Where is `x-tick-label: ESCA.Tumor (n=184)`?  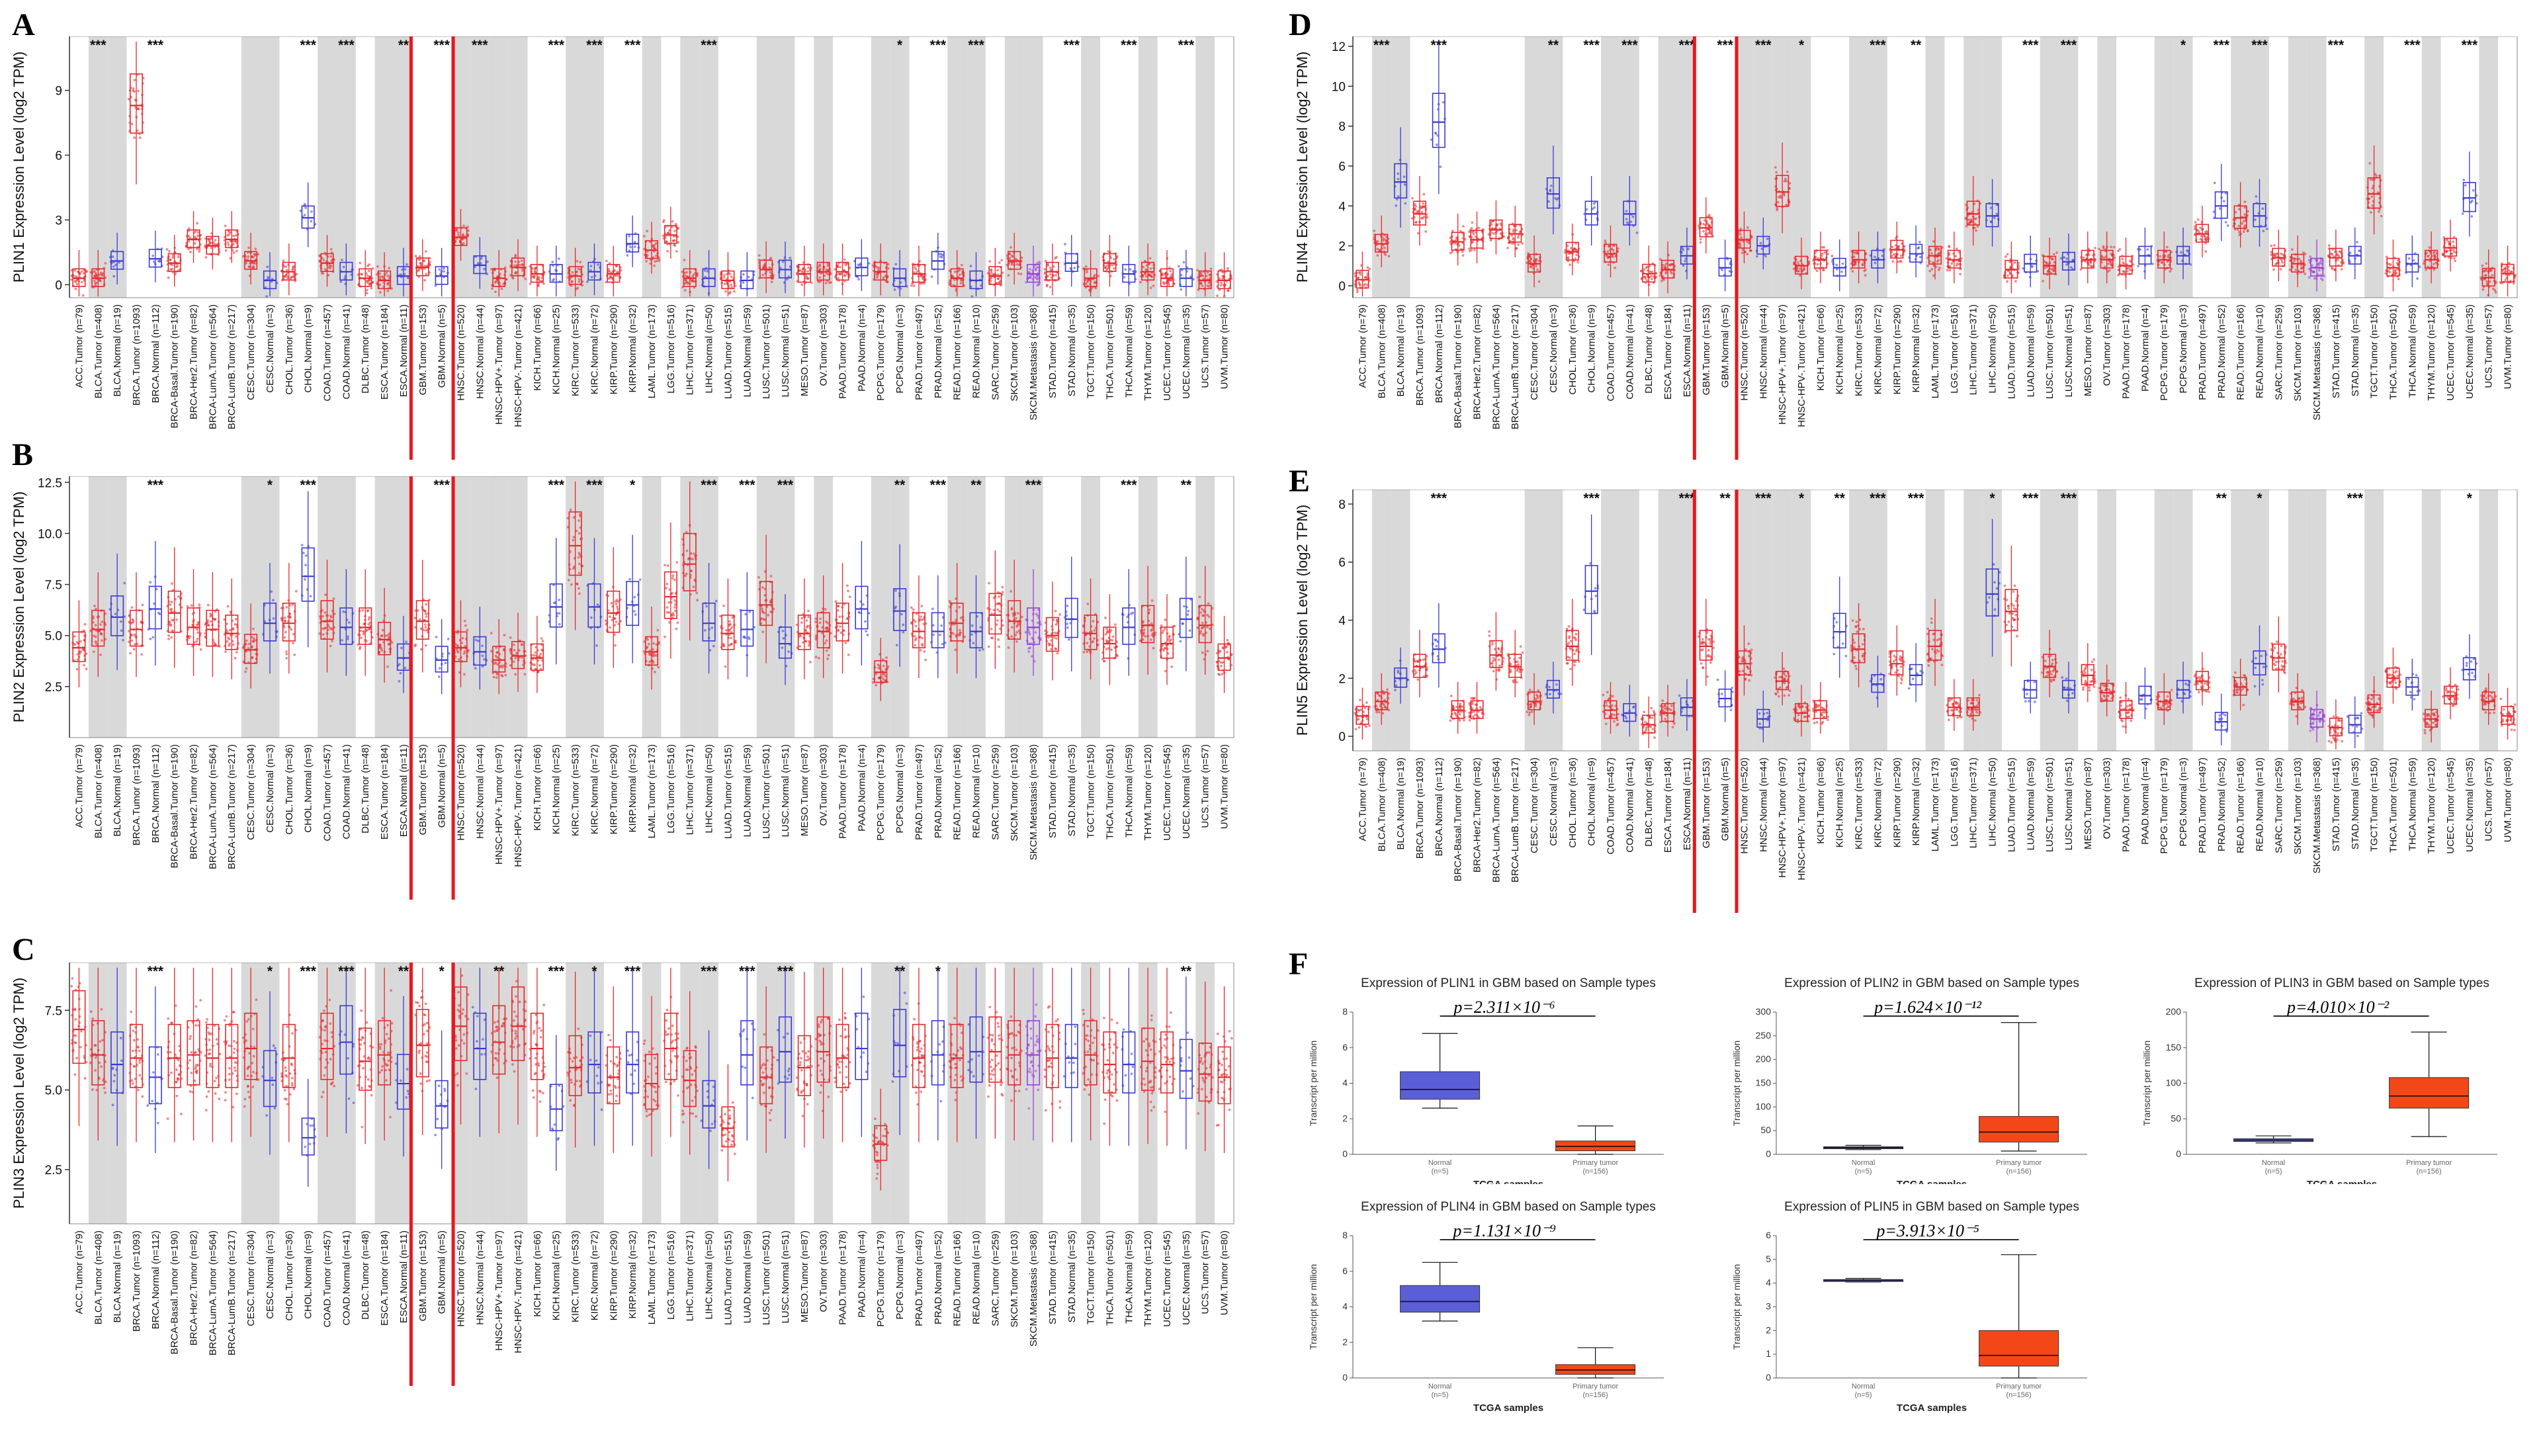
x-tick-label: ESCA.Tumor (n=184) is located at coordinates (384, 352).